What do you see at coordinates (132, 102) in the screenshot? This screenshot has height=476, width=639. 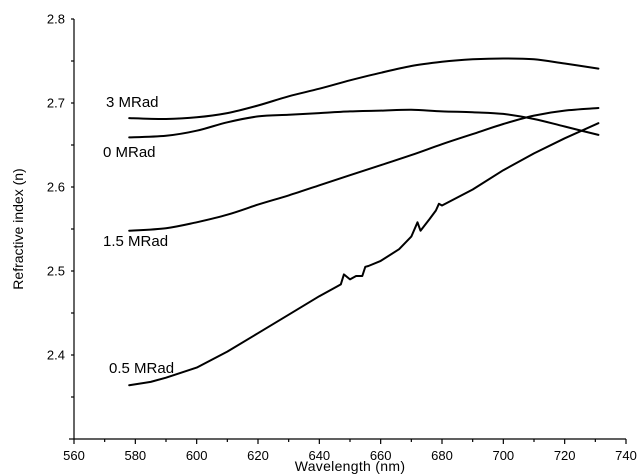 I see `series-label-3-mrad: 3 MRad` at bounding box center [132, 102].